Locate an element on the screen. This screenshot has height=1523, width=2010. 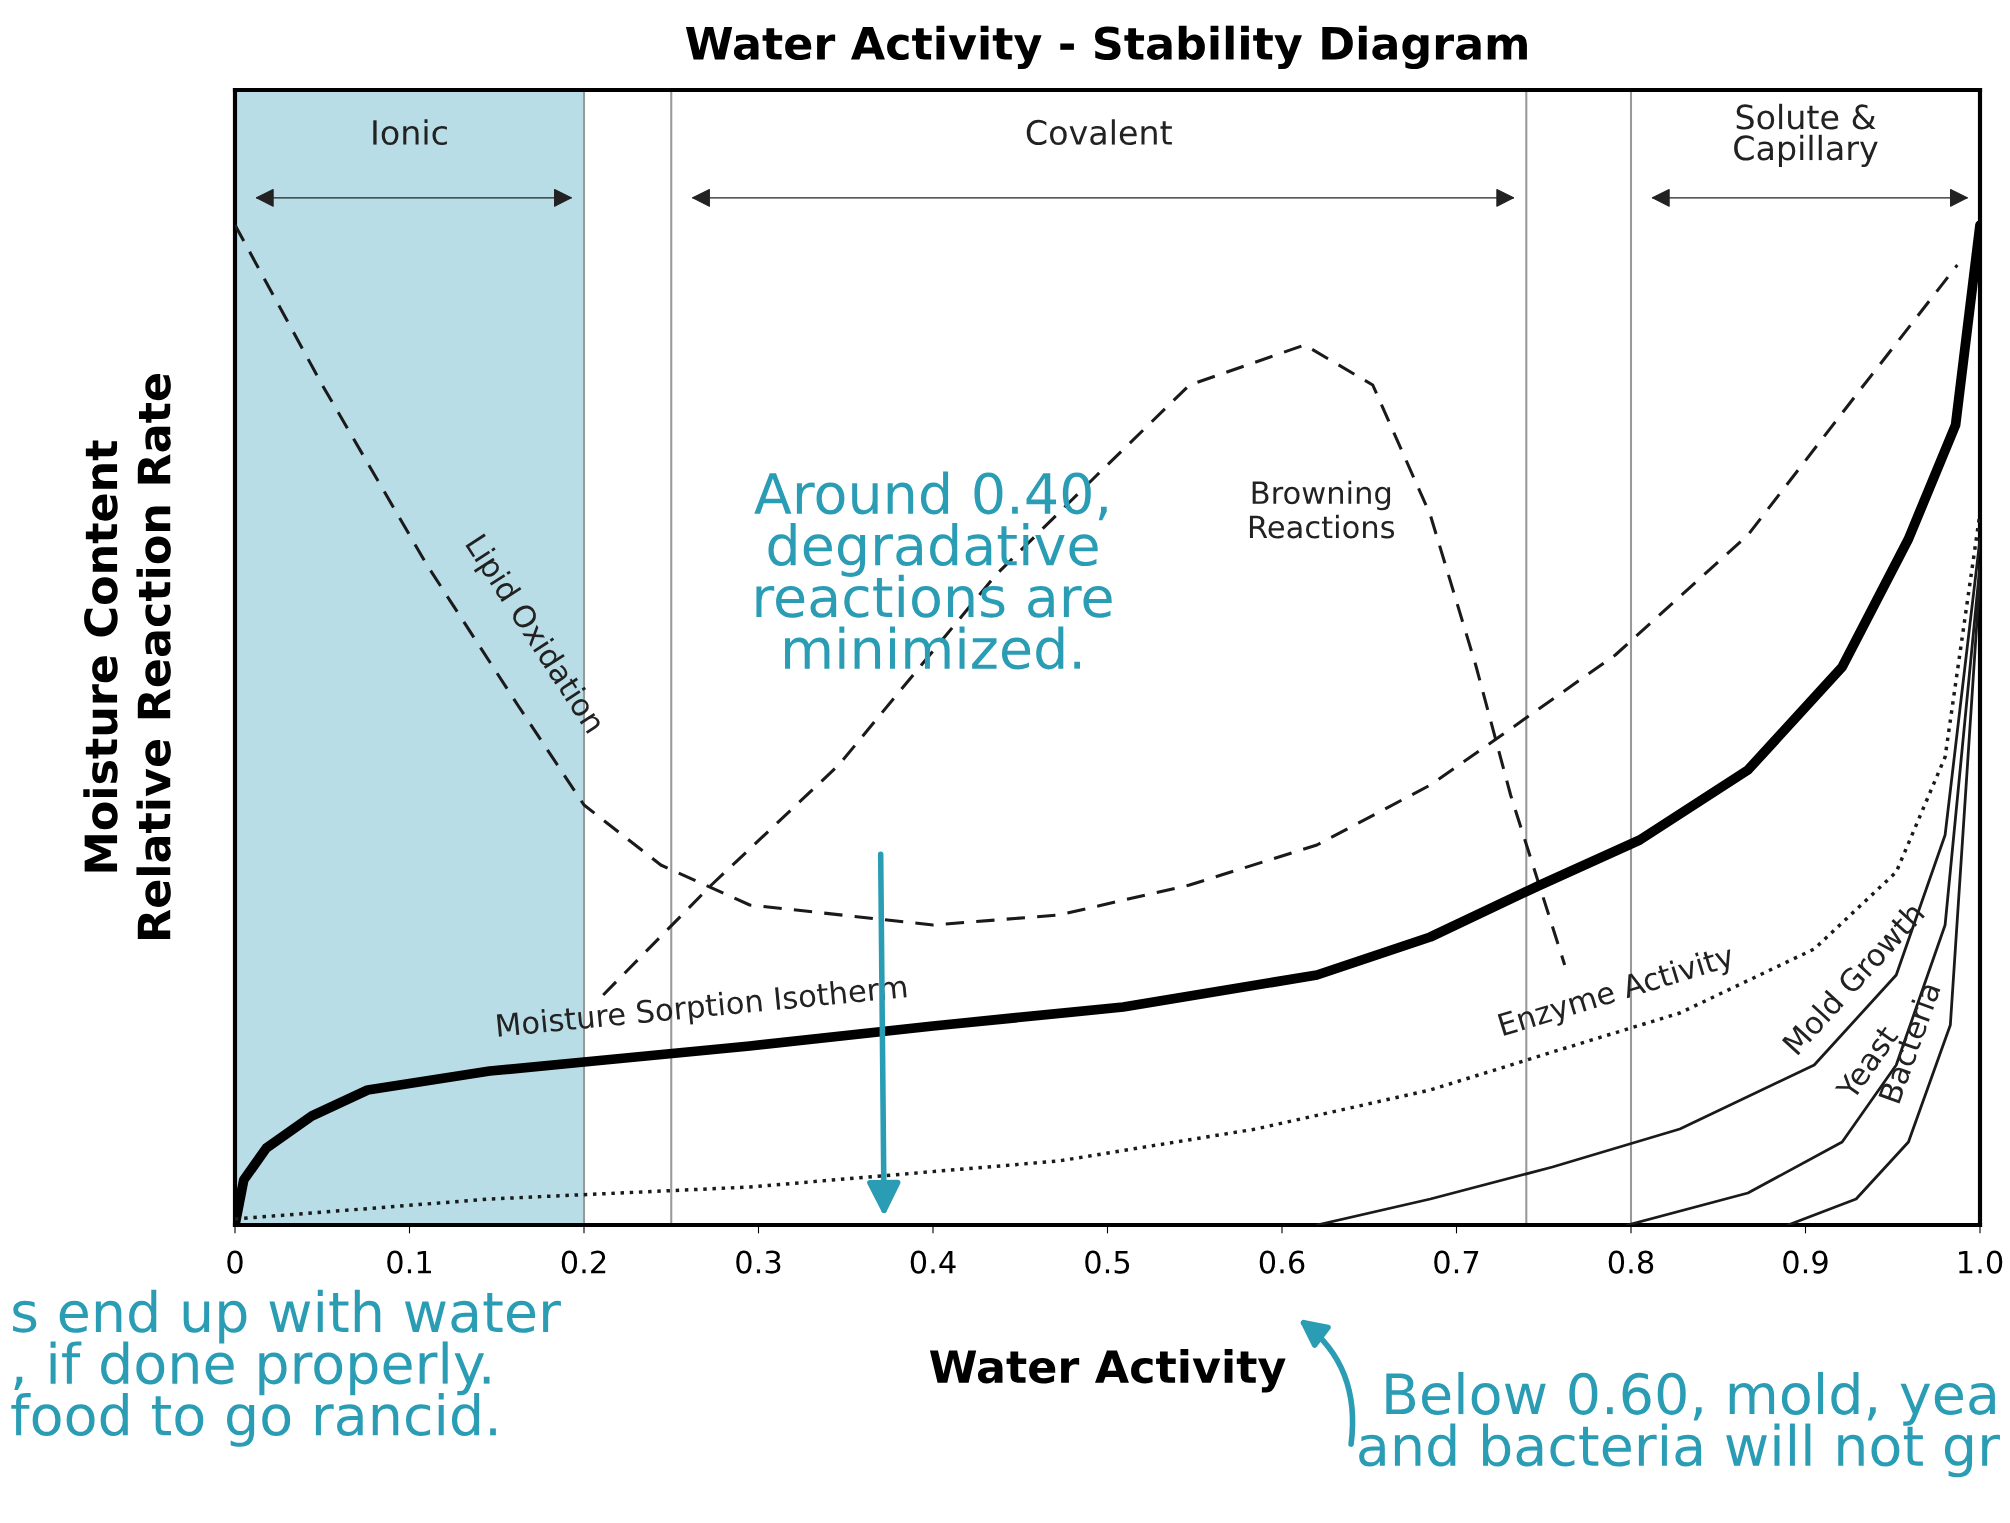
series-label: Browning Reactions is located at coordinates (1322, 509).